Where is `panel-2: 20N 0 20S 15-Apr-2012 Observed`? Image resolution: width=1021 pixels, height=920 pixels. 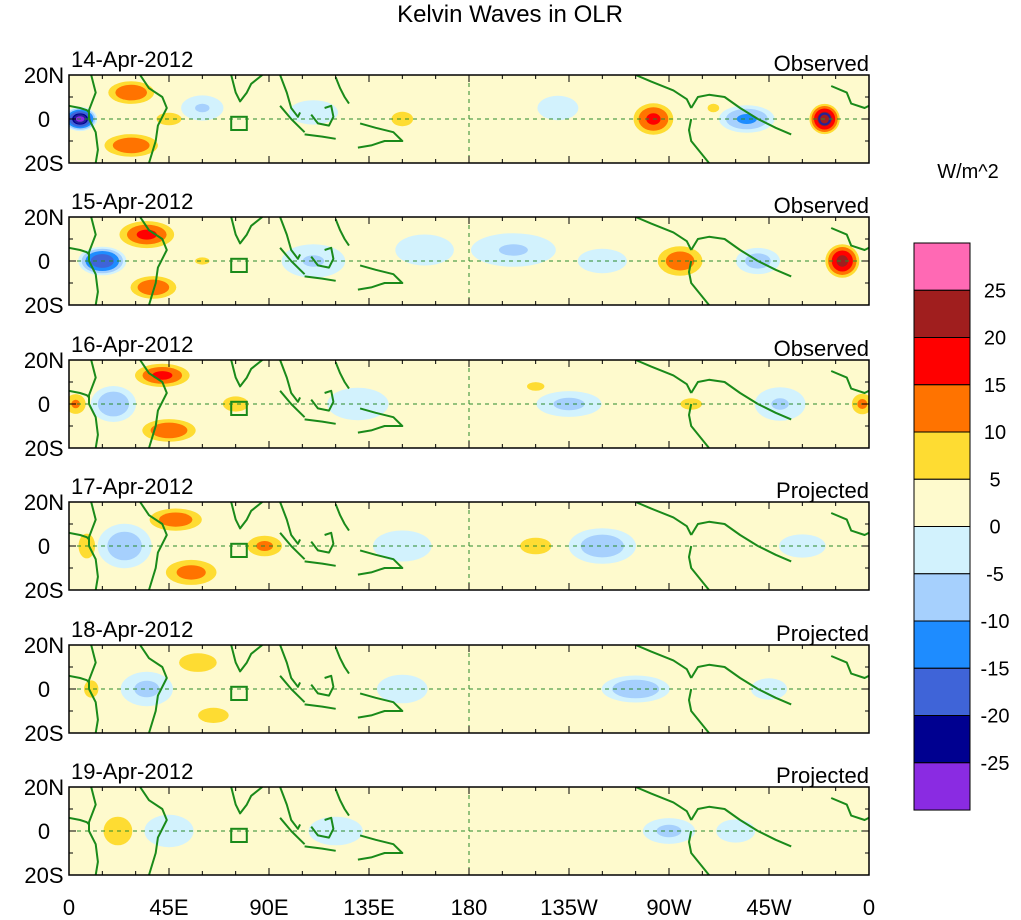
panel-2: 20N 0 20S 15-Apr-2012 Observed is located at coordinates (447, 253).